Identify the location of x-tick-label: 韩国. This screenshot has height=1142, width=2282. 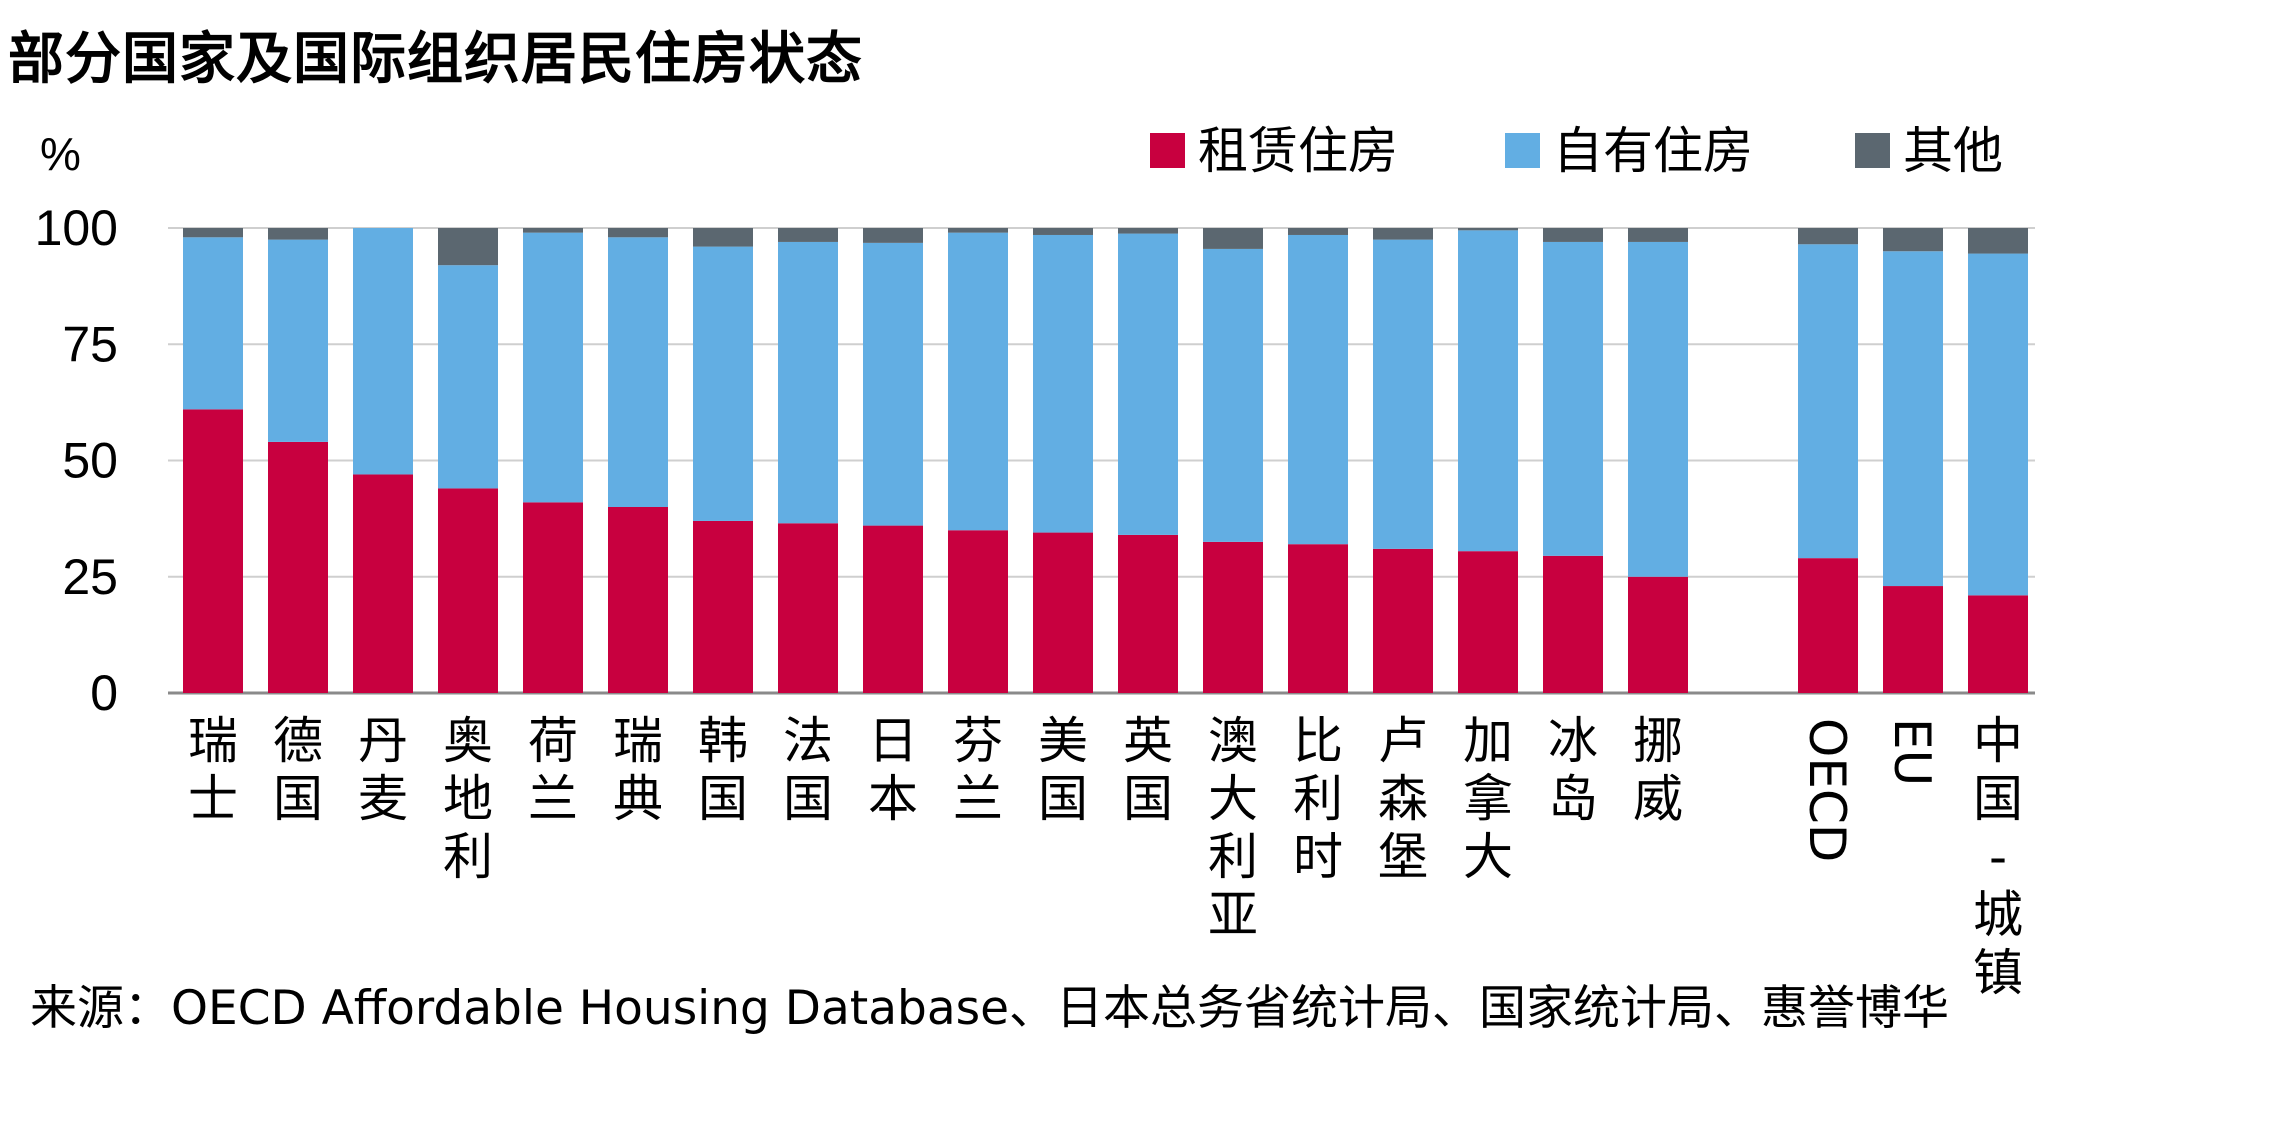
(723, 770).